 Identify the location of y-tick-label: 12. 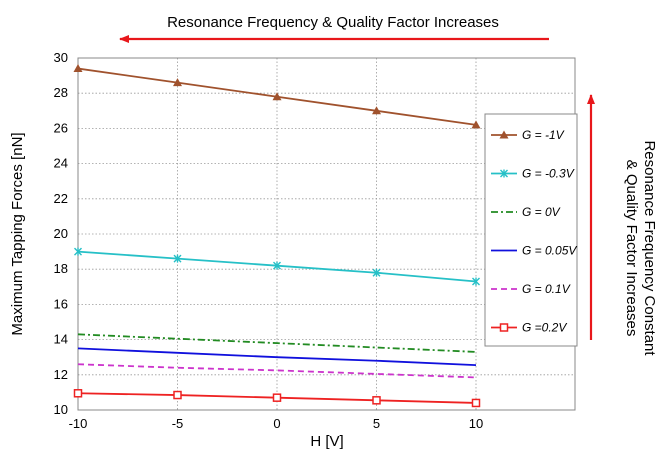
(61, 374).